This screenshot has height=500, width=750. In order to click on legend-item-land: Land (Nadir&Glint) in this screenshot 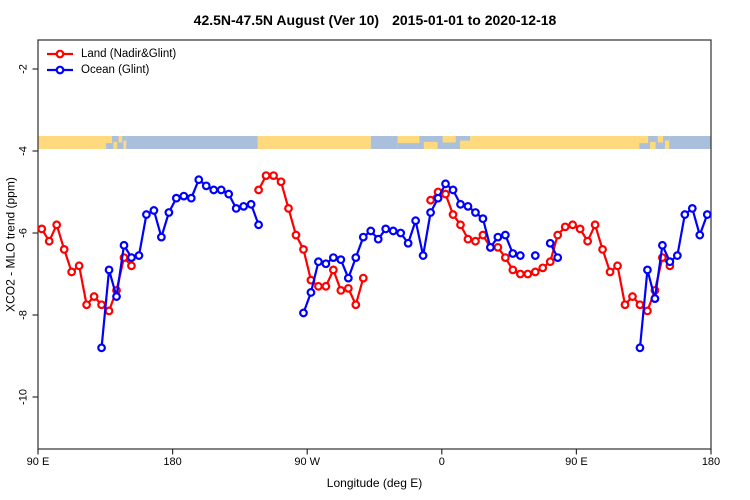, I will do `click(110, 54)`.